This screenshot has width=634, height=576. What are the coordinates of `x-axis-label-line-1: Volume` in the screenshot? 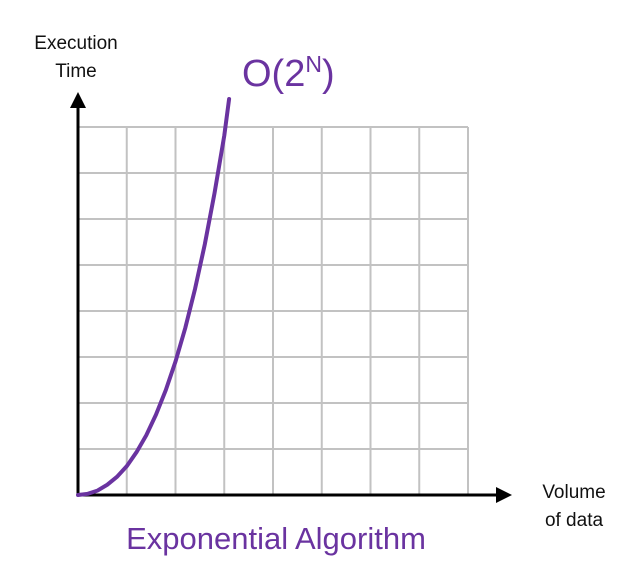 It's located at (573, 492).